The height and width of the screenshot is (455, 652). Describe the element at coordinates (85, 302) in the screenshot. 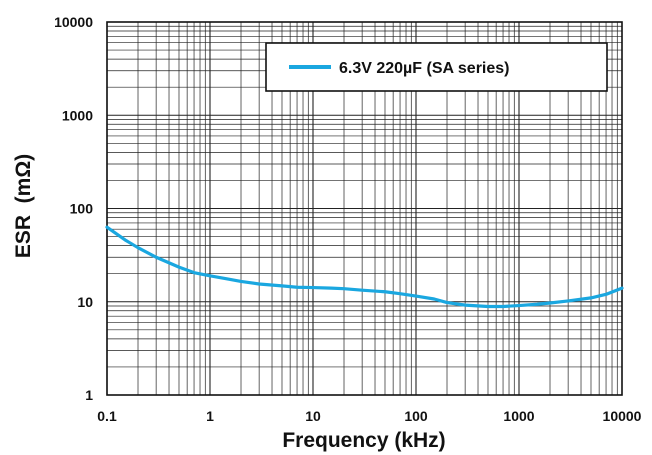

I see `y-tick-label: 10` at that location.